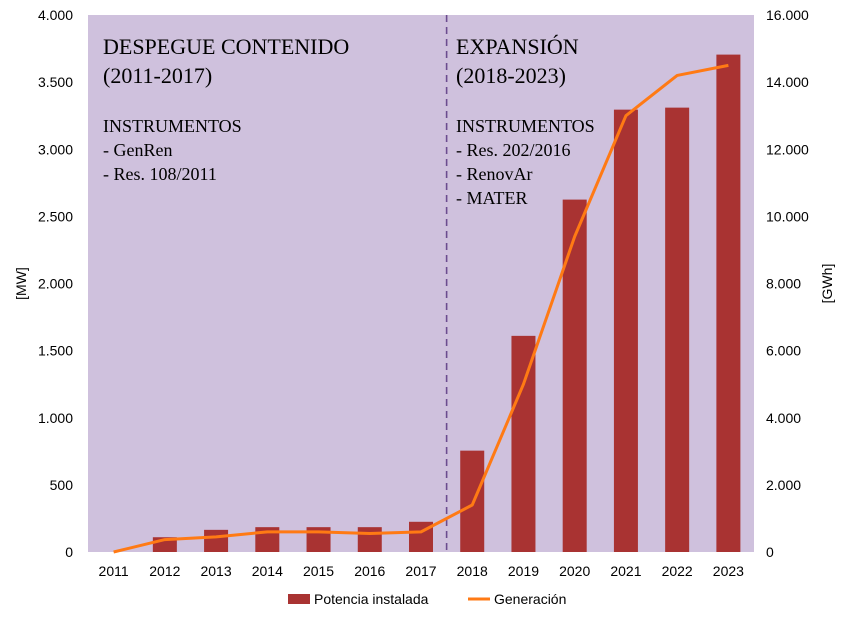 This screenshot has width=850, height=617. I want to click on y-right-tick-label: 8.000, so click(783, 284).